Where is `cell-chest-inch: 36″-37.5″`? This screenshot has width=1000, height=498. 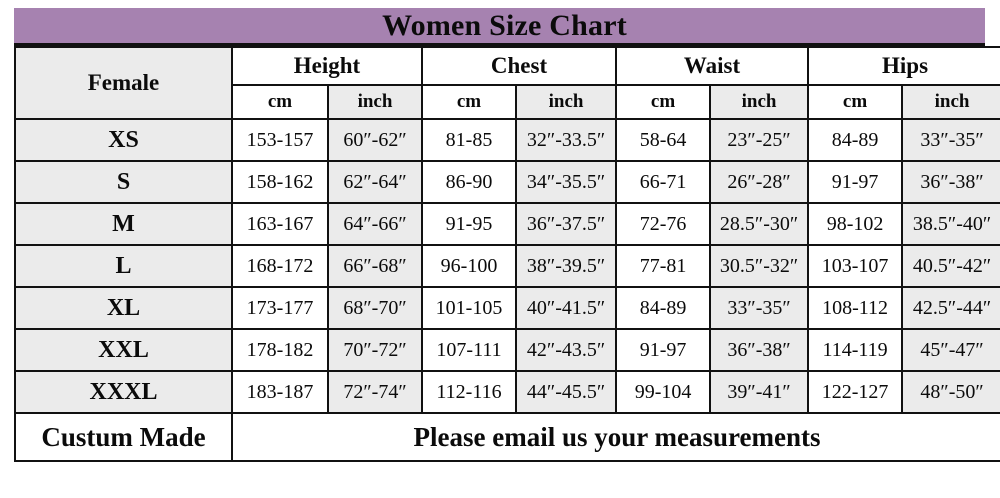 cell-chest-inch: 36″-37.5″ is located at coordinates (566, 224).